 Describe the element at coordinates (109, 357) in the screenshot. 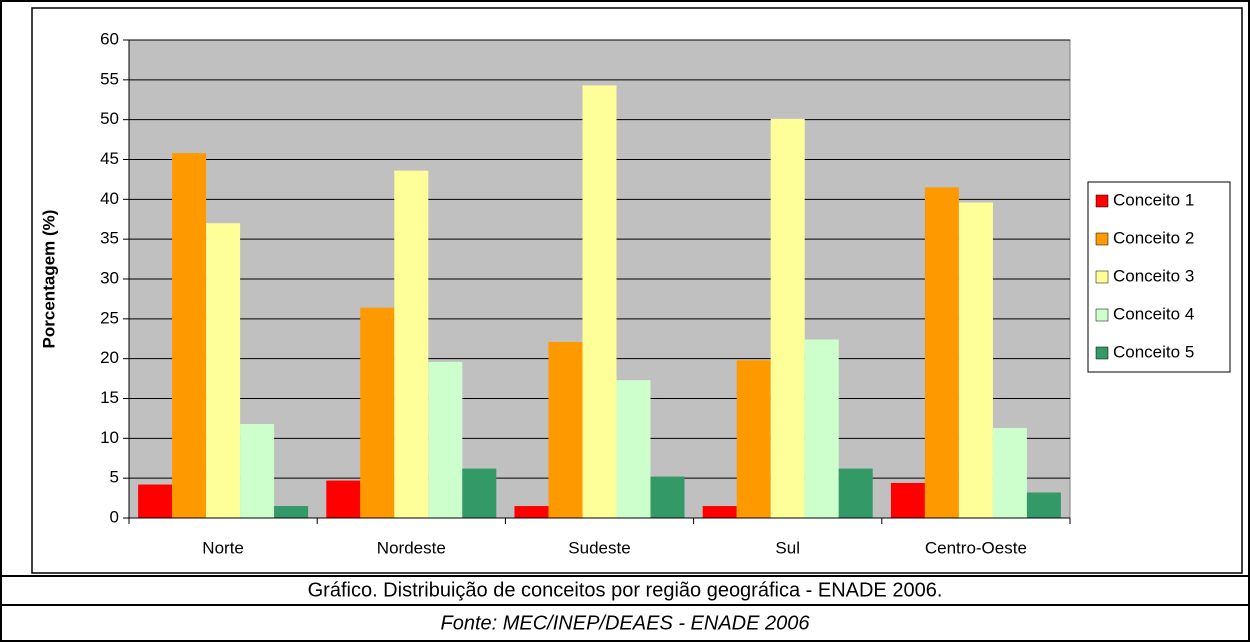

I see `y-tick-label: 20` at that location.